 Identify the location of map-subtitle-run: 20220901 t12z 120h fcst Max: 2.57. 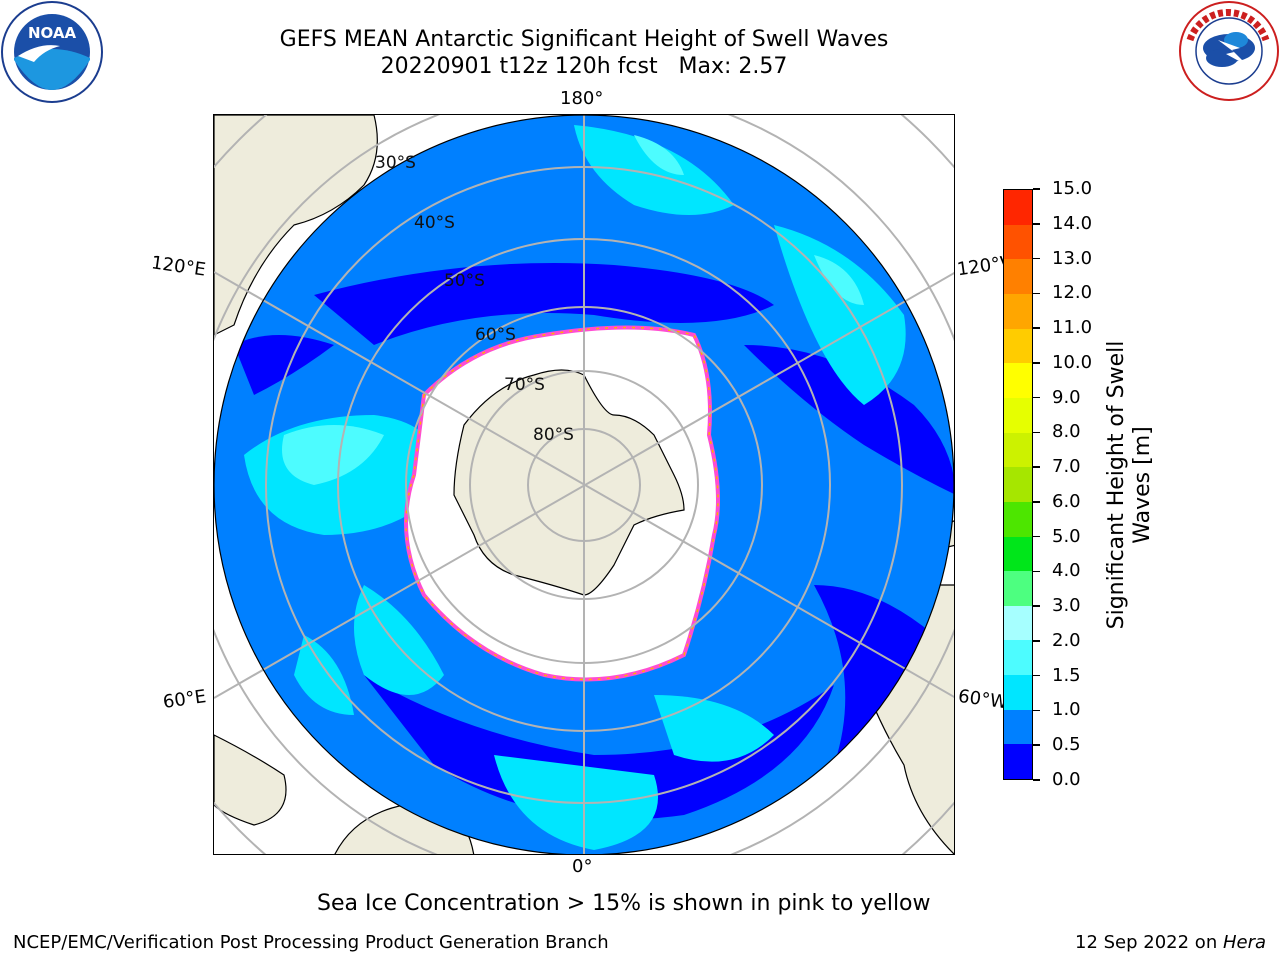
(584, 66).